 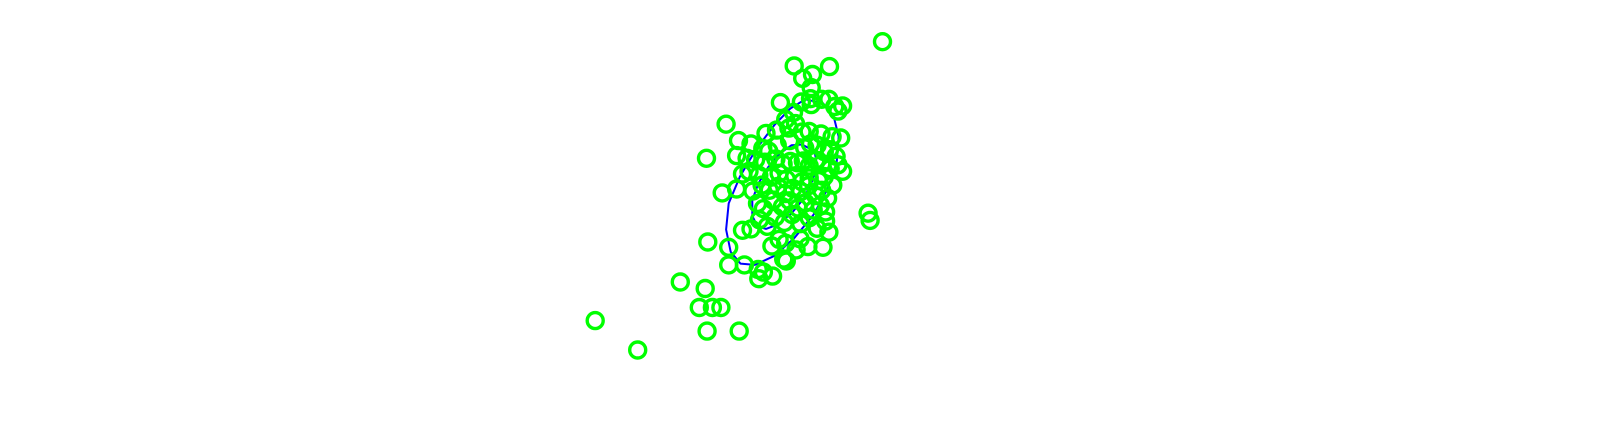 I want to click on point-layer, so click(x=739, y=196).